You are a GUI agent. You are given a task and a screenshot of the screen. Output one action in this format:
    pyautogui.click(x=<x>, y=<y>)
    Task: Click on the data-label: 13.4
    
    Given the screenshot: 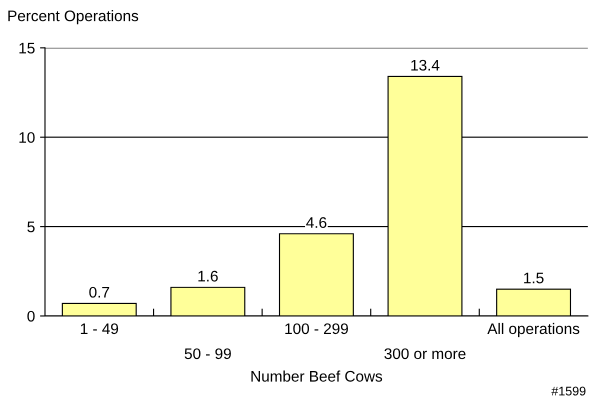 What is the action you would take?
    pyautogui.click(x=425, y=65)
    